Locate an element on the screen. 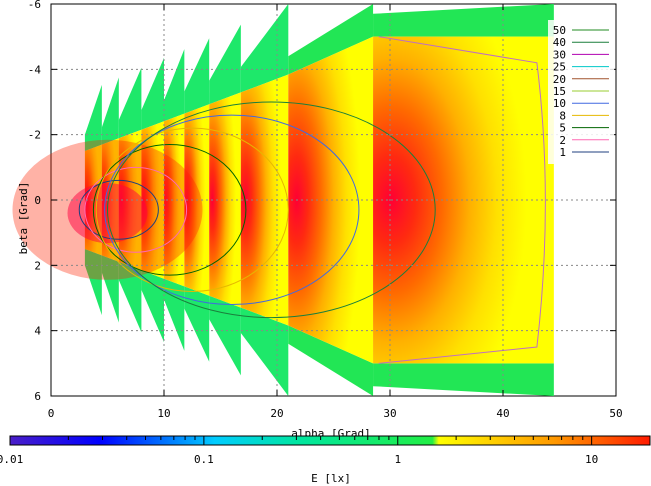  colorbar is located at coordinates (330, 440).